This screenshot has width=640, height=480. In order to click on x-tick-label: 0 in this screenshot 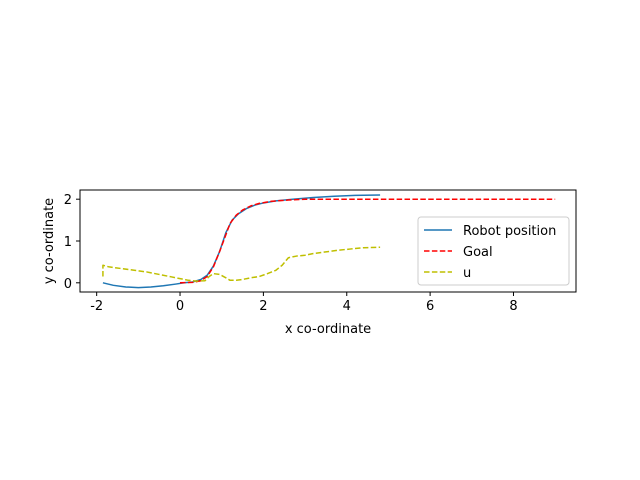, I will do `click(180, 306)`.